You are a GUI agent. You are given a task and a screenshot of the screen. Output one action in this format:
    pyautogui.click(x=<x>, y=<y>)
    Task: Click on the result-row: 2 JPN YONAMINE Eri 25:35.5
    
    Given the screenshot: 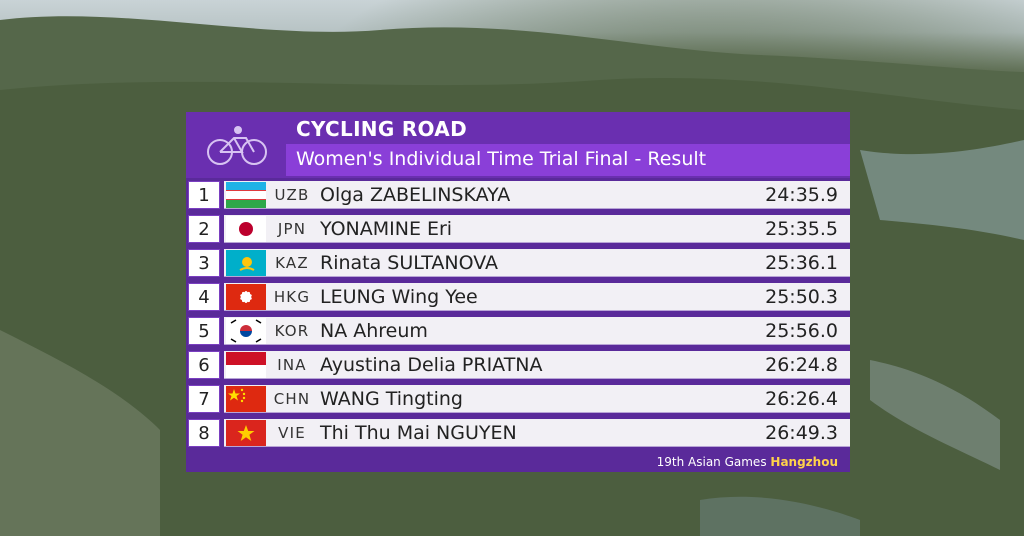 What is the action you would take?
    pyautogui.click(x=518, y=229)
    